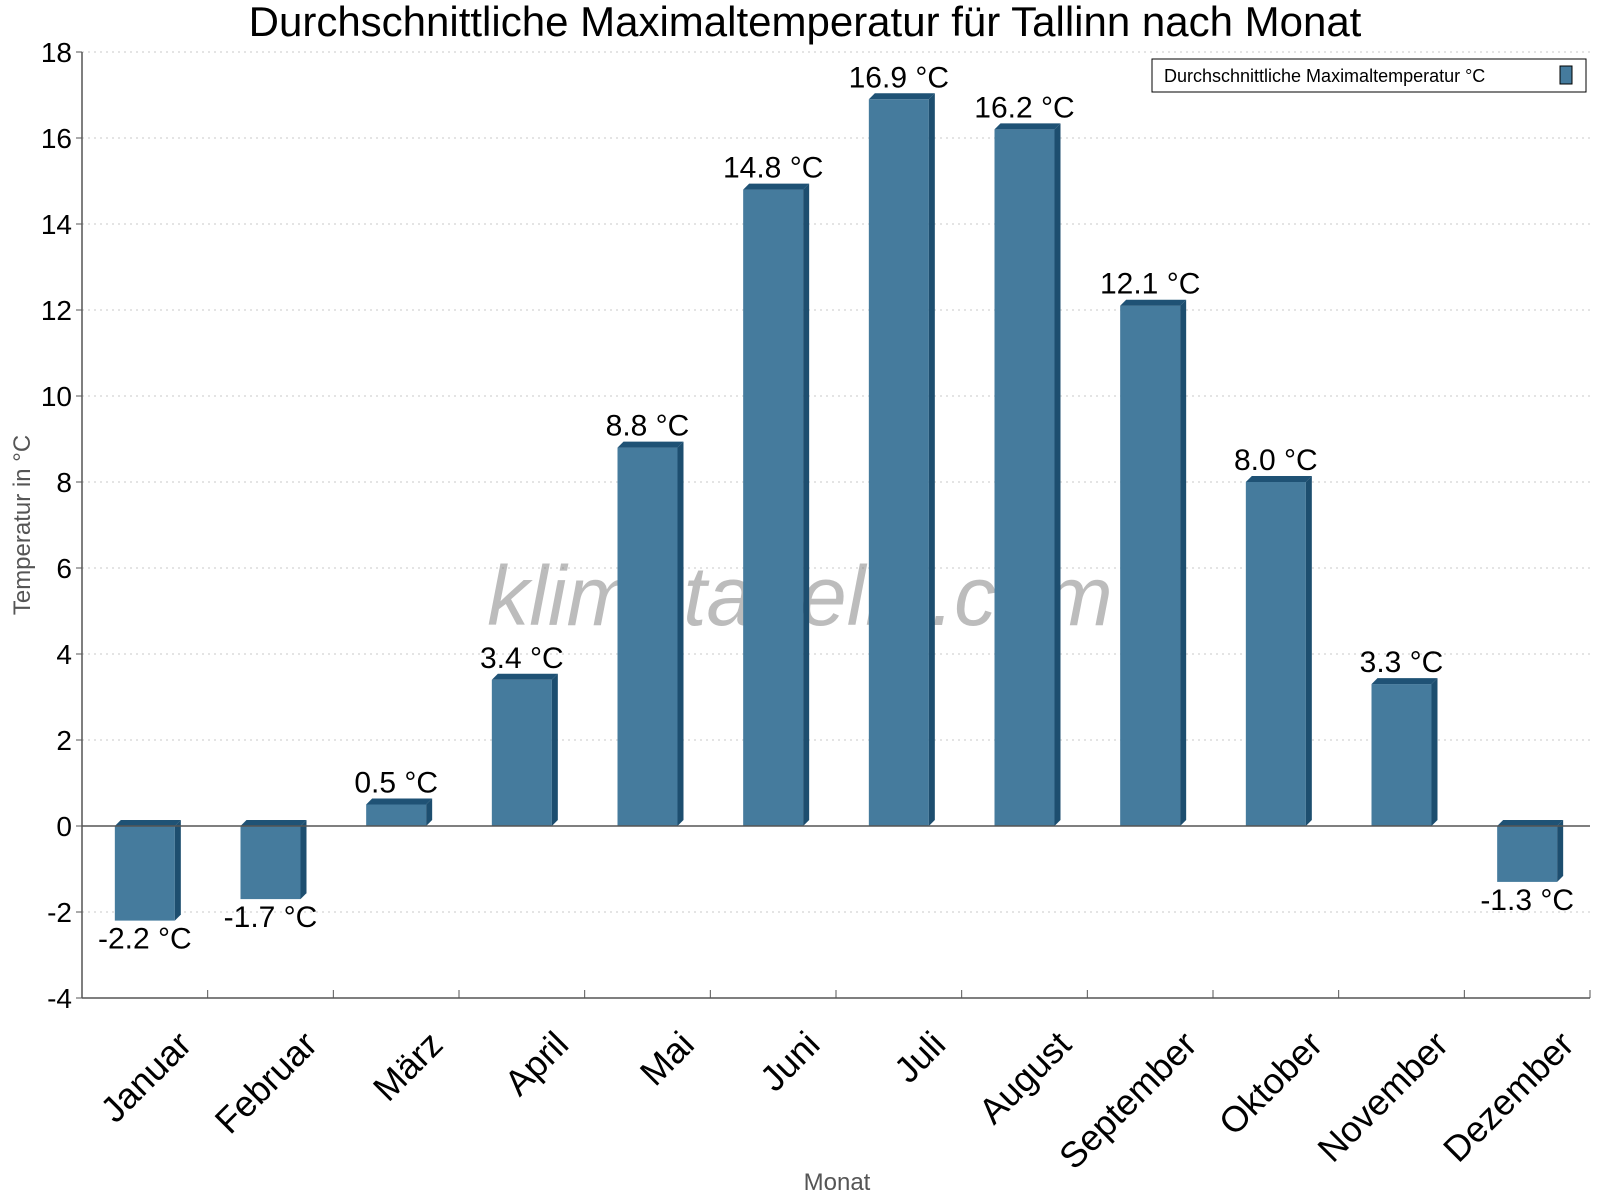  What do you see at coordinates (1024, 477) in the screenshot?
I see `bar-august` at bounding box center [1024, 477].